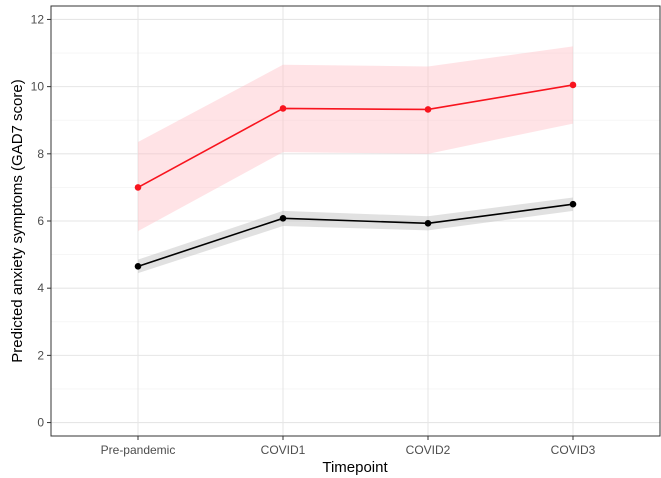 This screenshot has width=661, height=478. What do you see at coordinates (355, 467) in the screenshot?
I see `x-axis-title: Timepoint` at bounding box center [355, 467].